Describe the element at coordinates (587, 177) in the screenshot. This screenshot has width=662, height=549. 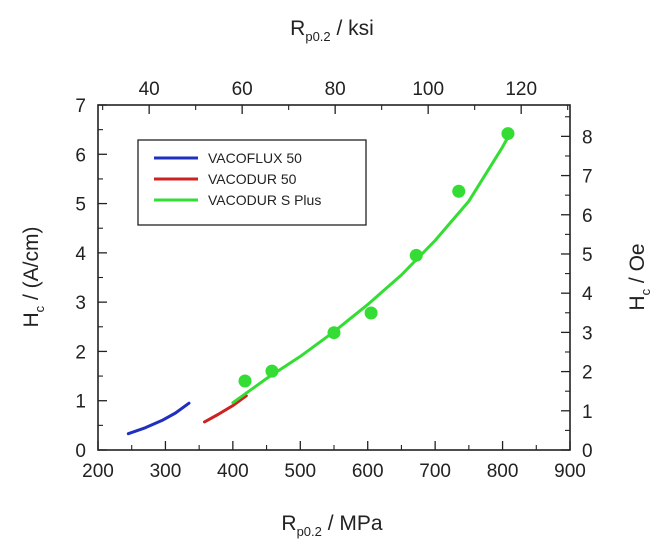
I see `y2-tick-label: 7` at that location.